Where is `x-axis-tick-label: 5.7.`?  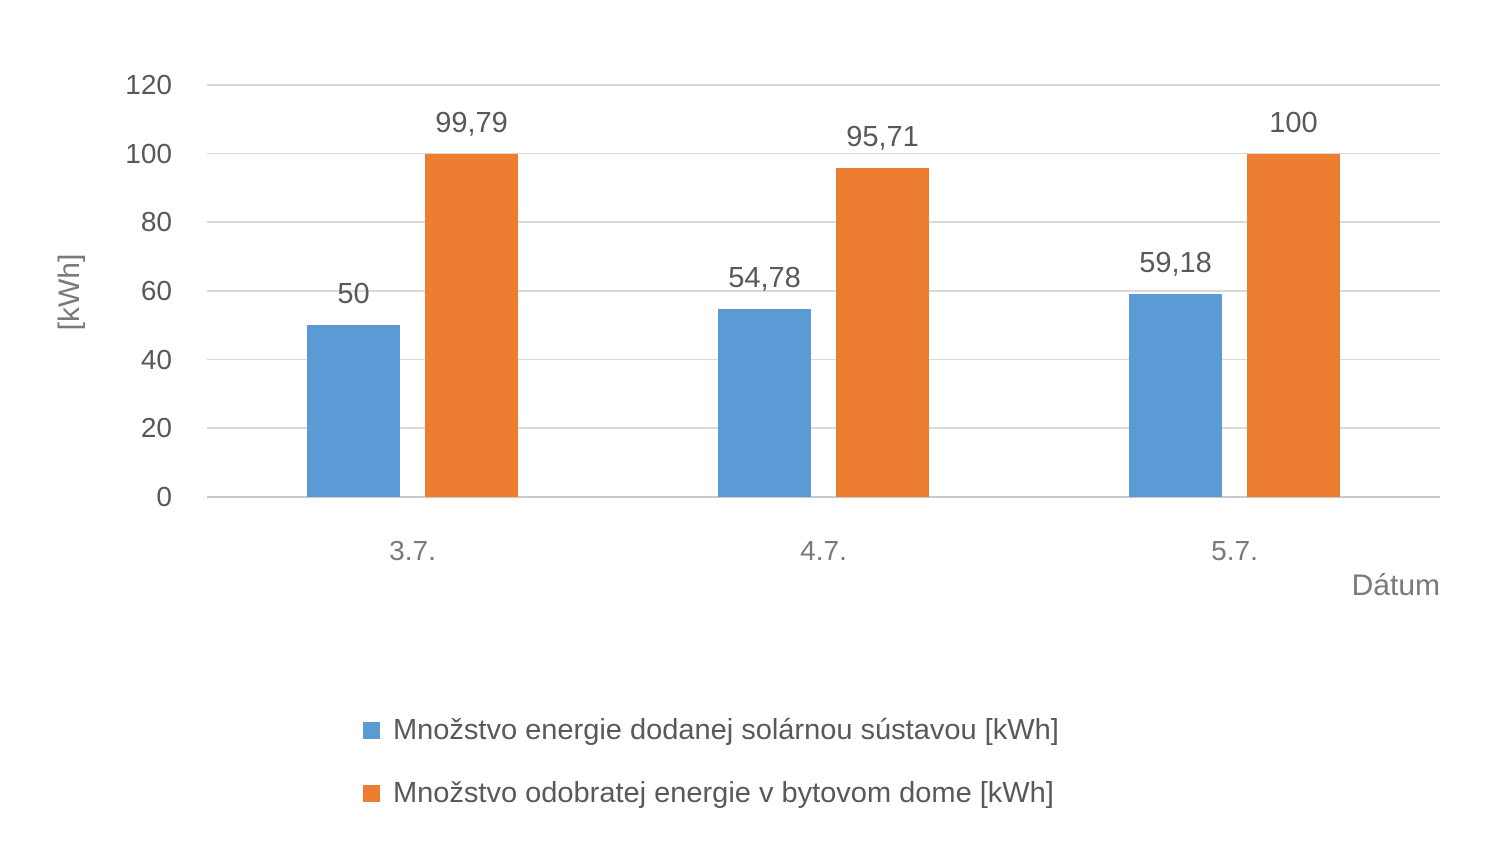
x-axis-tick-label: 5.7. is located at coordinates (1234, 550).